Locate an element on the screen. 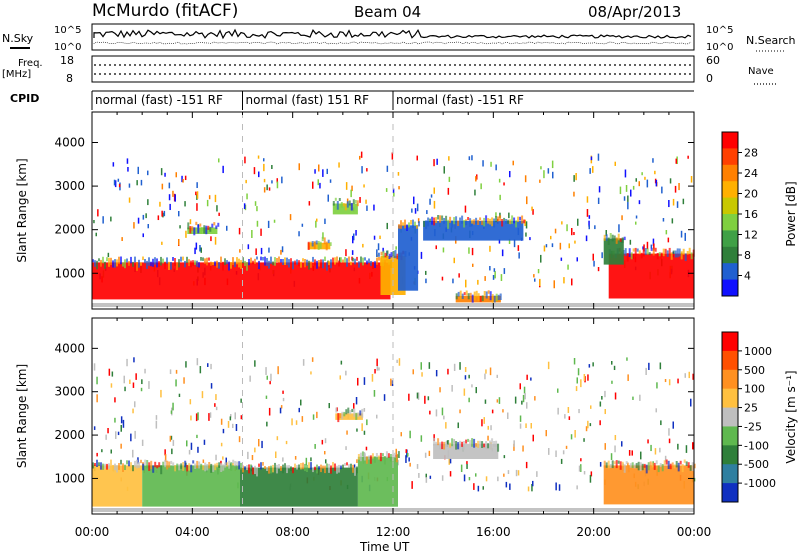 This screenshot has height=554, width=800. colorbar-tick-label: 8 is located at coordinates (747, 255).